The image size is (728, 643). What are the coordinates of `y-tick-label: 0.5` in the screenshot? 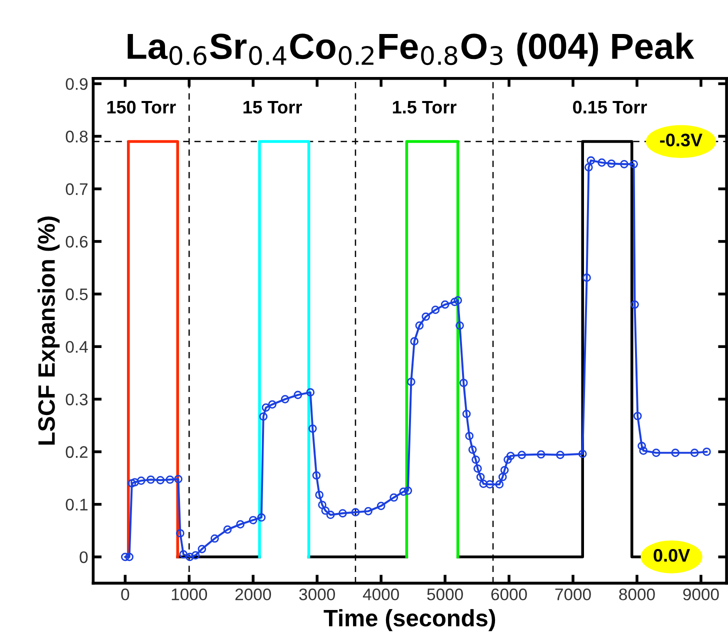 It's located at (77, 294).